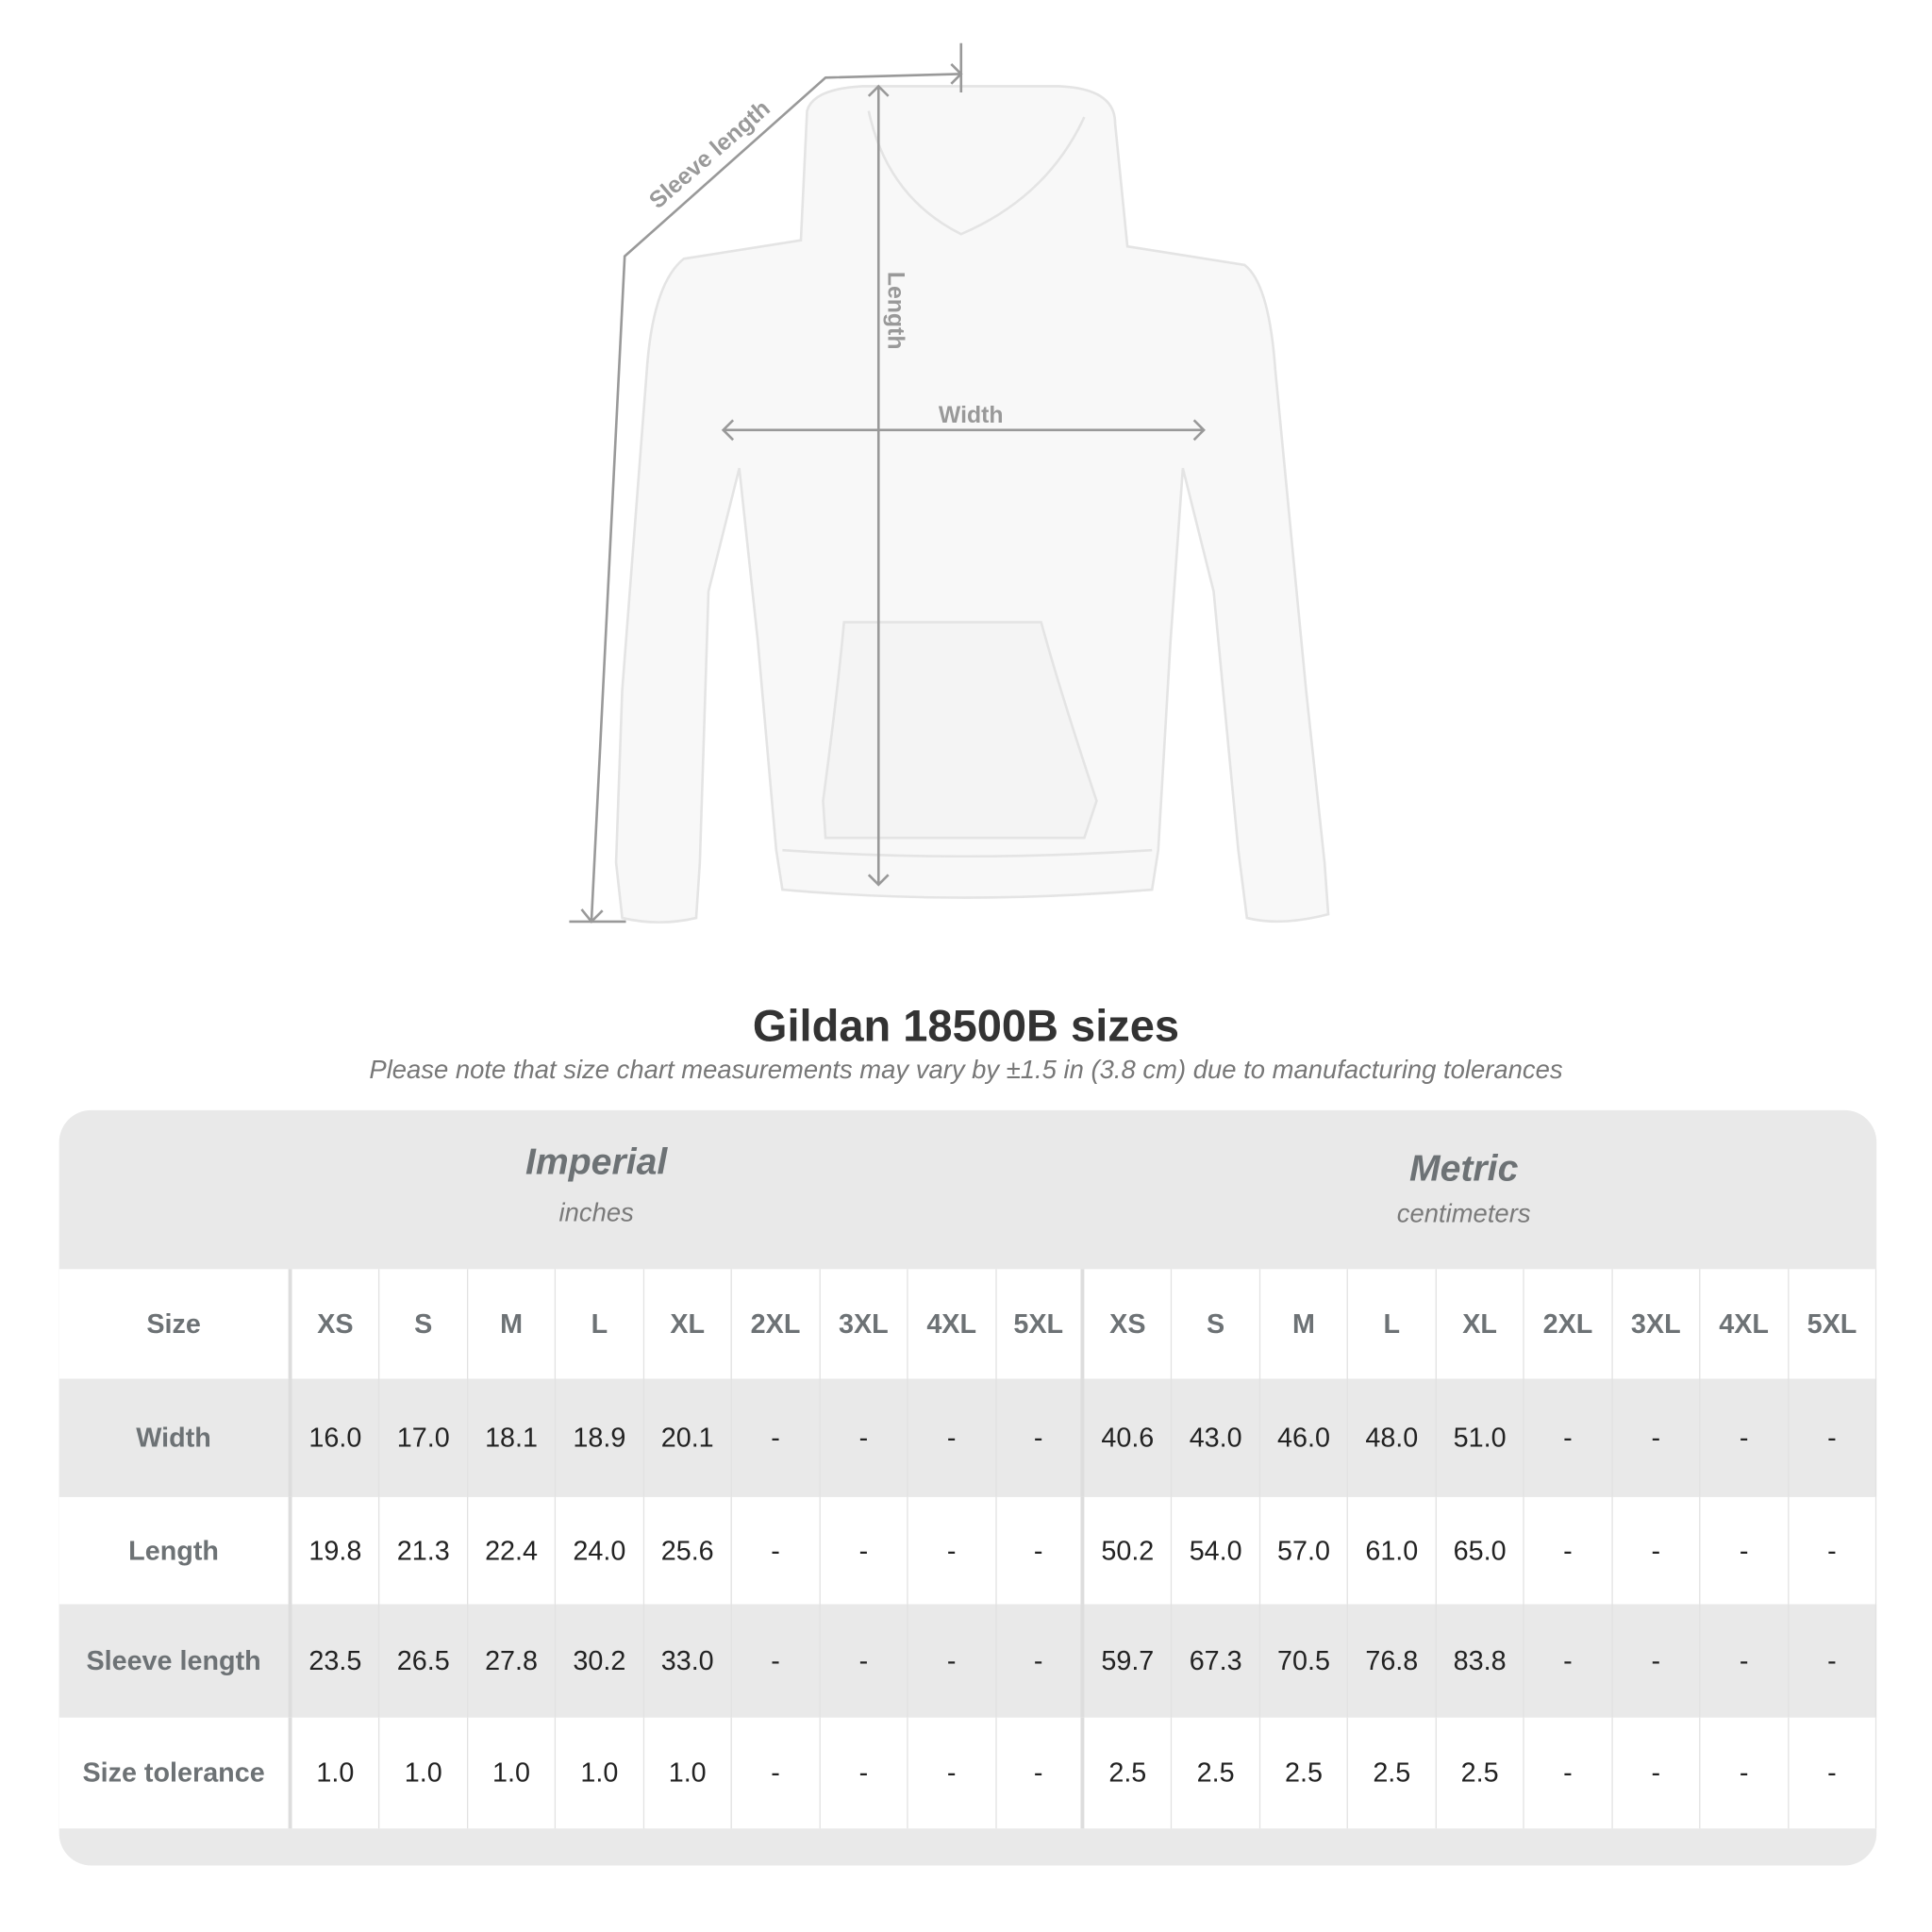 The height and width of the screenshot is (1932, 1932). What do you see at coordinates (600, 1437) in the screenshot?
I see `value-cell: 18.9` at bounding box center [600, 1437].